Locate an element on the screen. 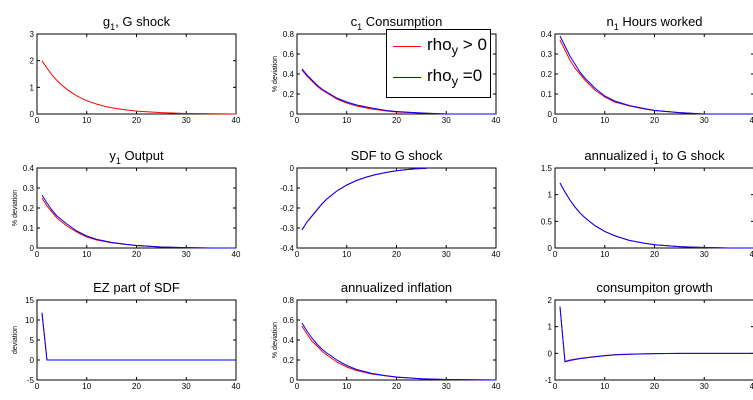 This screenshot has height=400, width=753. legend: rhoy > 0 rhoy =0 is located at coordinates (438, 63).